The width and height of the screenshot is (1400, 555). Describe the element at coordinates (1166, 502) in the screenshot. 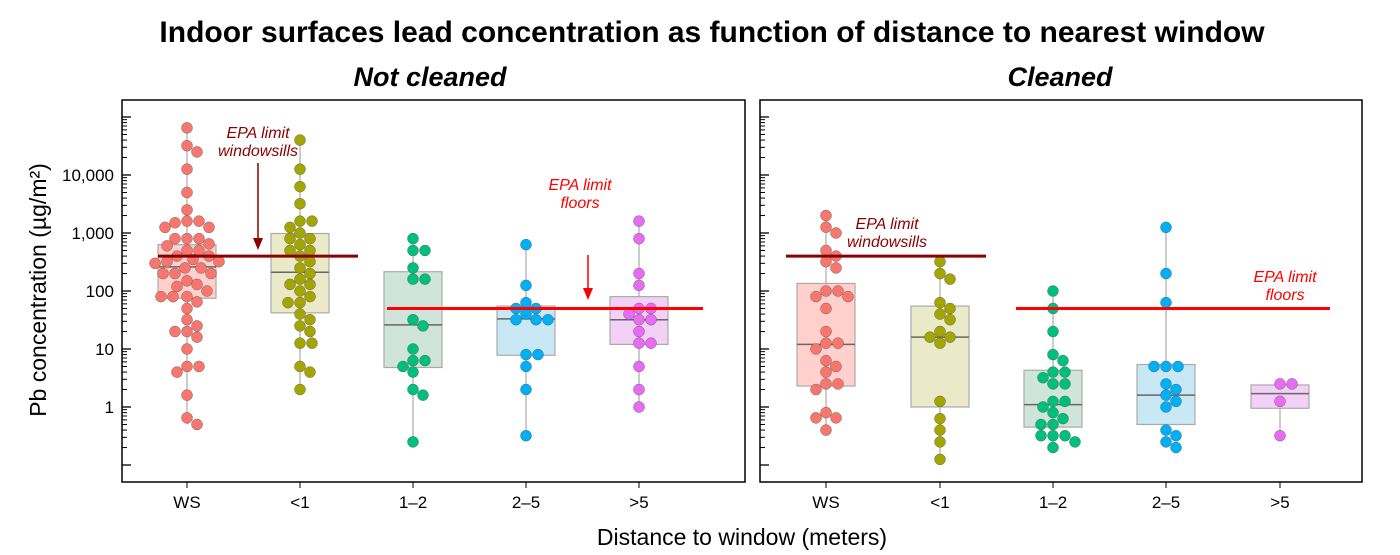

I see `x-tick-label: 2–5` at that location.